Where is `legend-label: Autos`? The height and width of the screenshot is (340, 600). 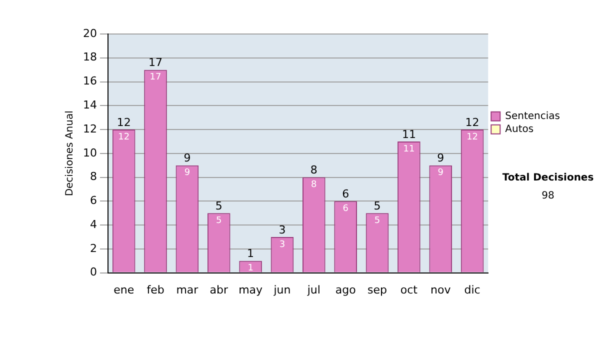
legend-label: Autos is located at coordinates (519, 129).